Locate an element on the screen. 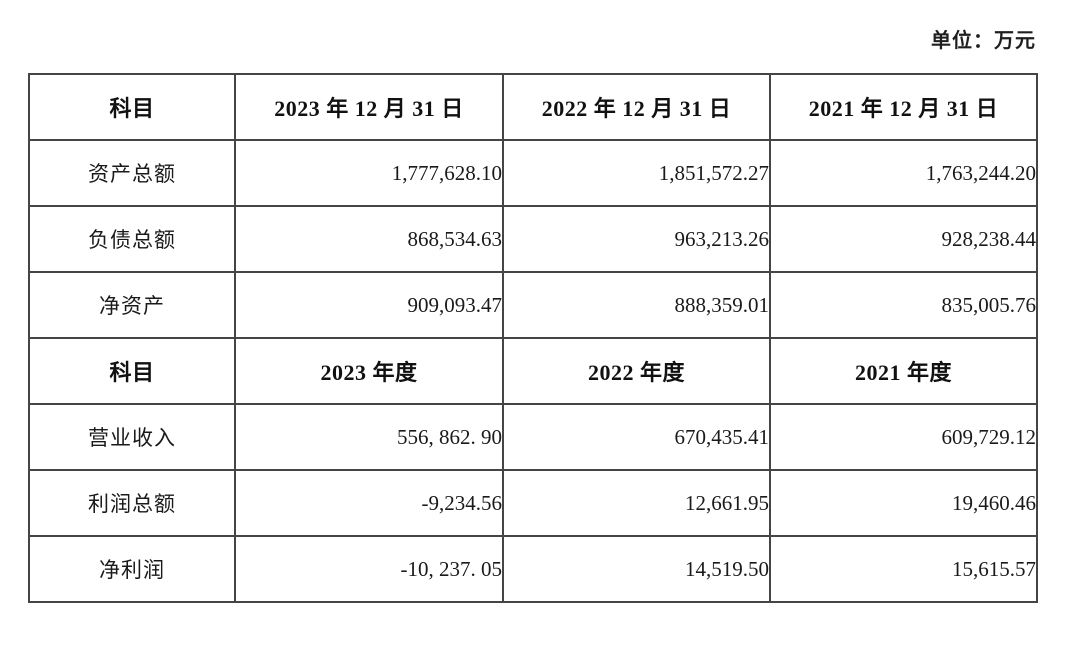 This screenshot has width=1080, height=648. table-row-total-profit: 利润总额 -9,234.56 12,661.95 19,460.46 is located at coordinates (533, 503).